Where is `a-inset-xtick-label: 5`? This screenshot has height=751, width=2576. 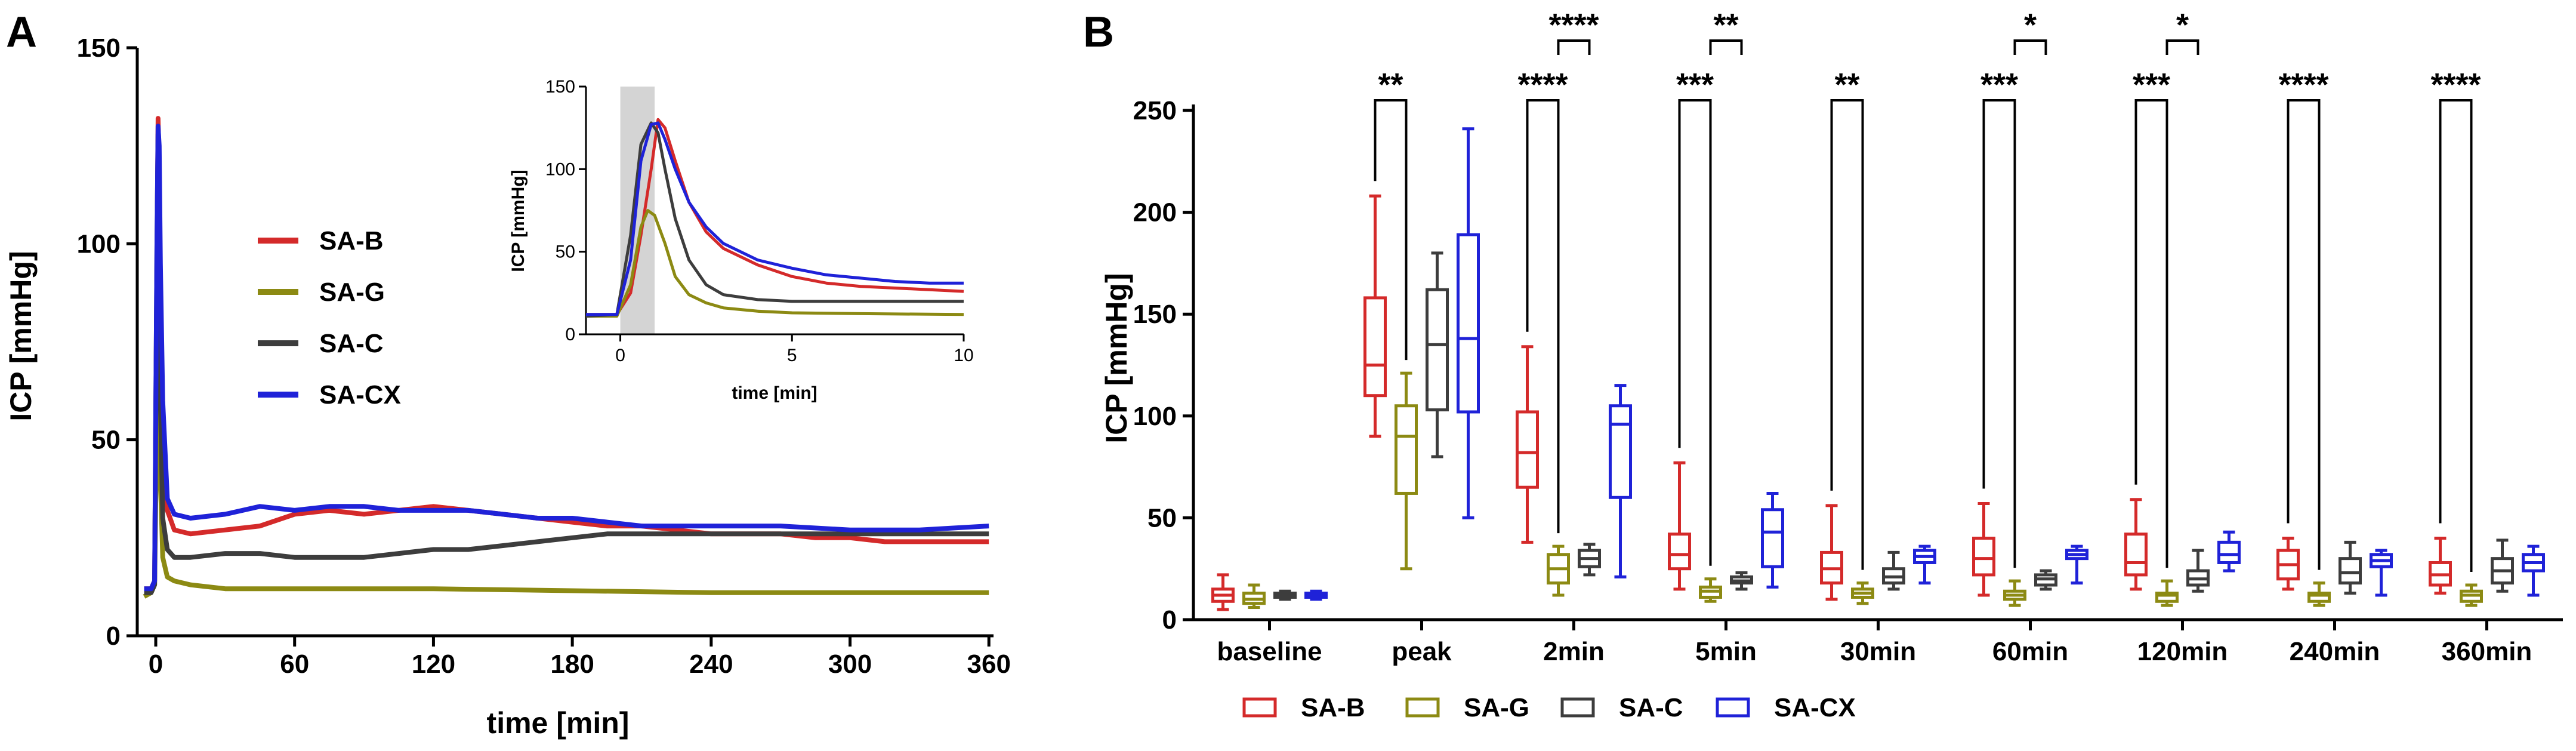
a-inset-xtick-label: 5 is located at coordinates (792, 355).